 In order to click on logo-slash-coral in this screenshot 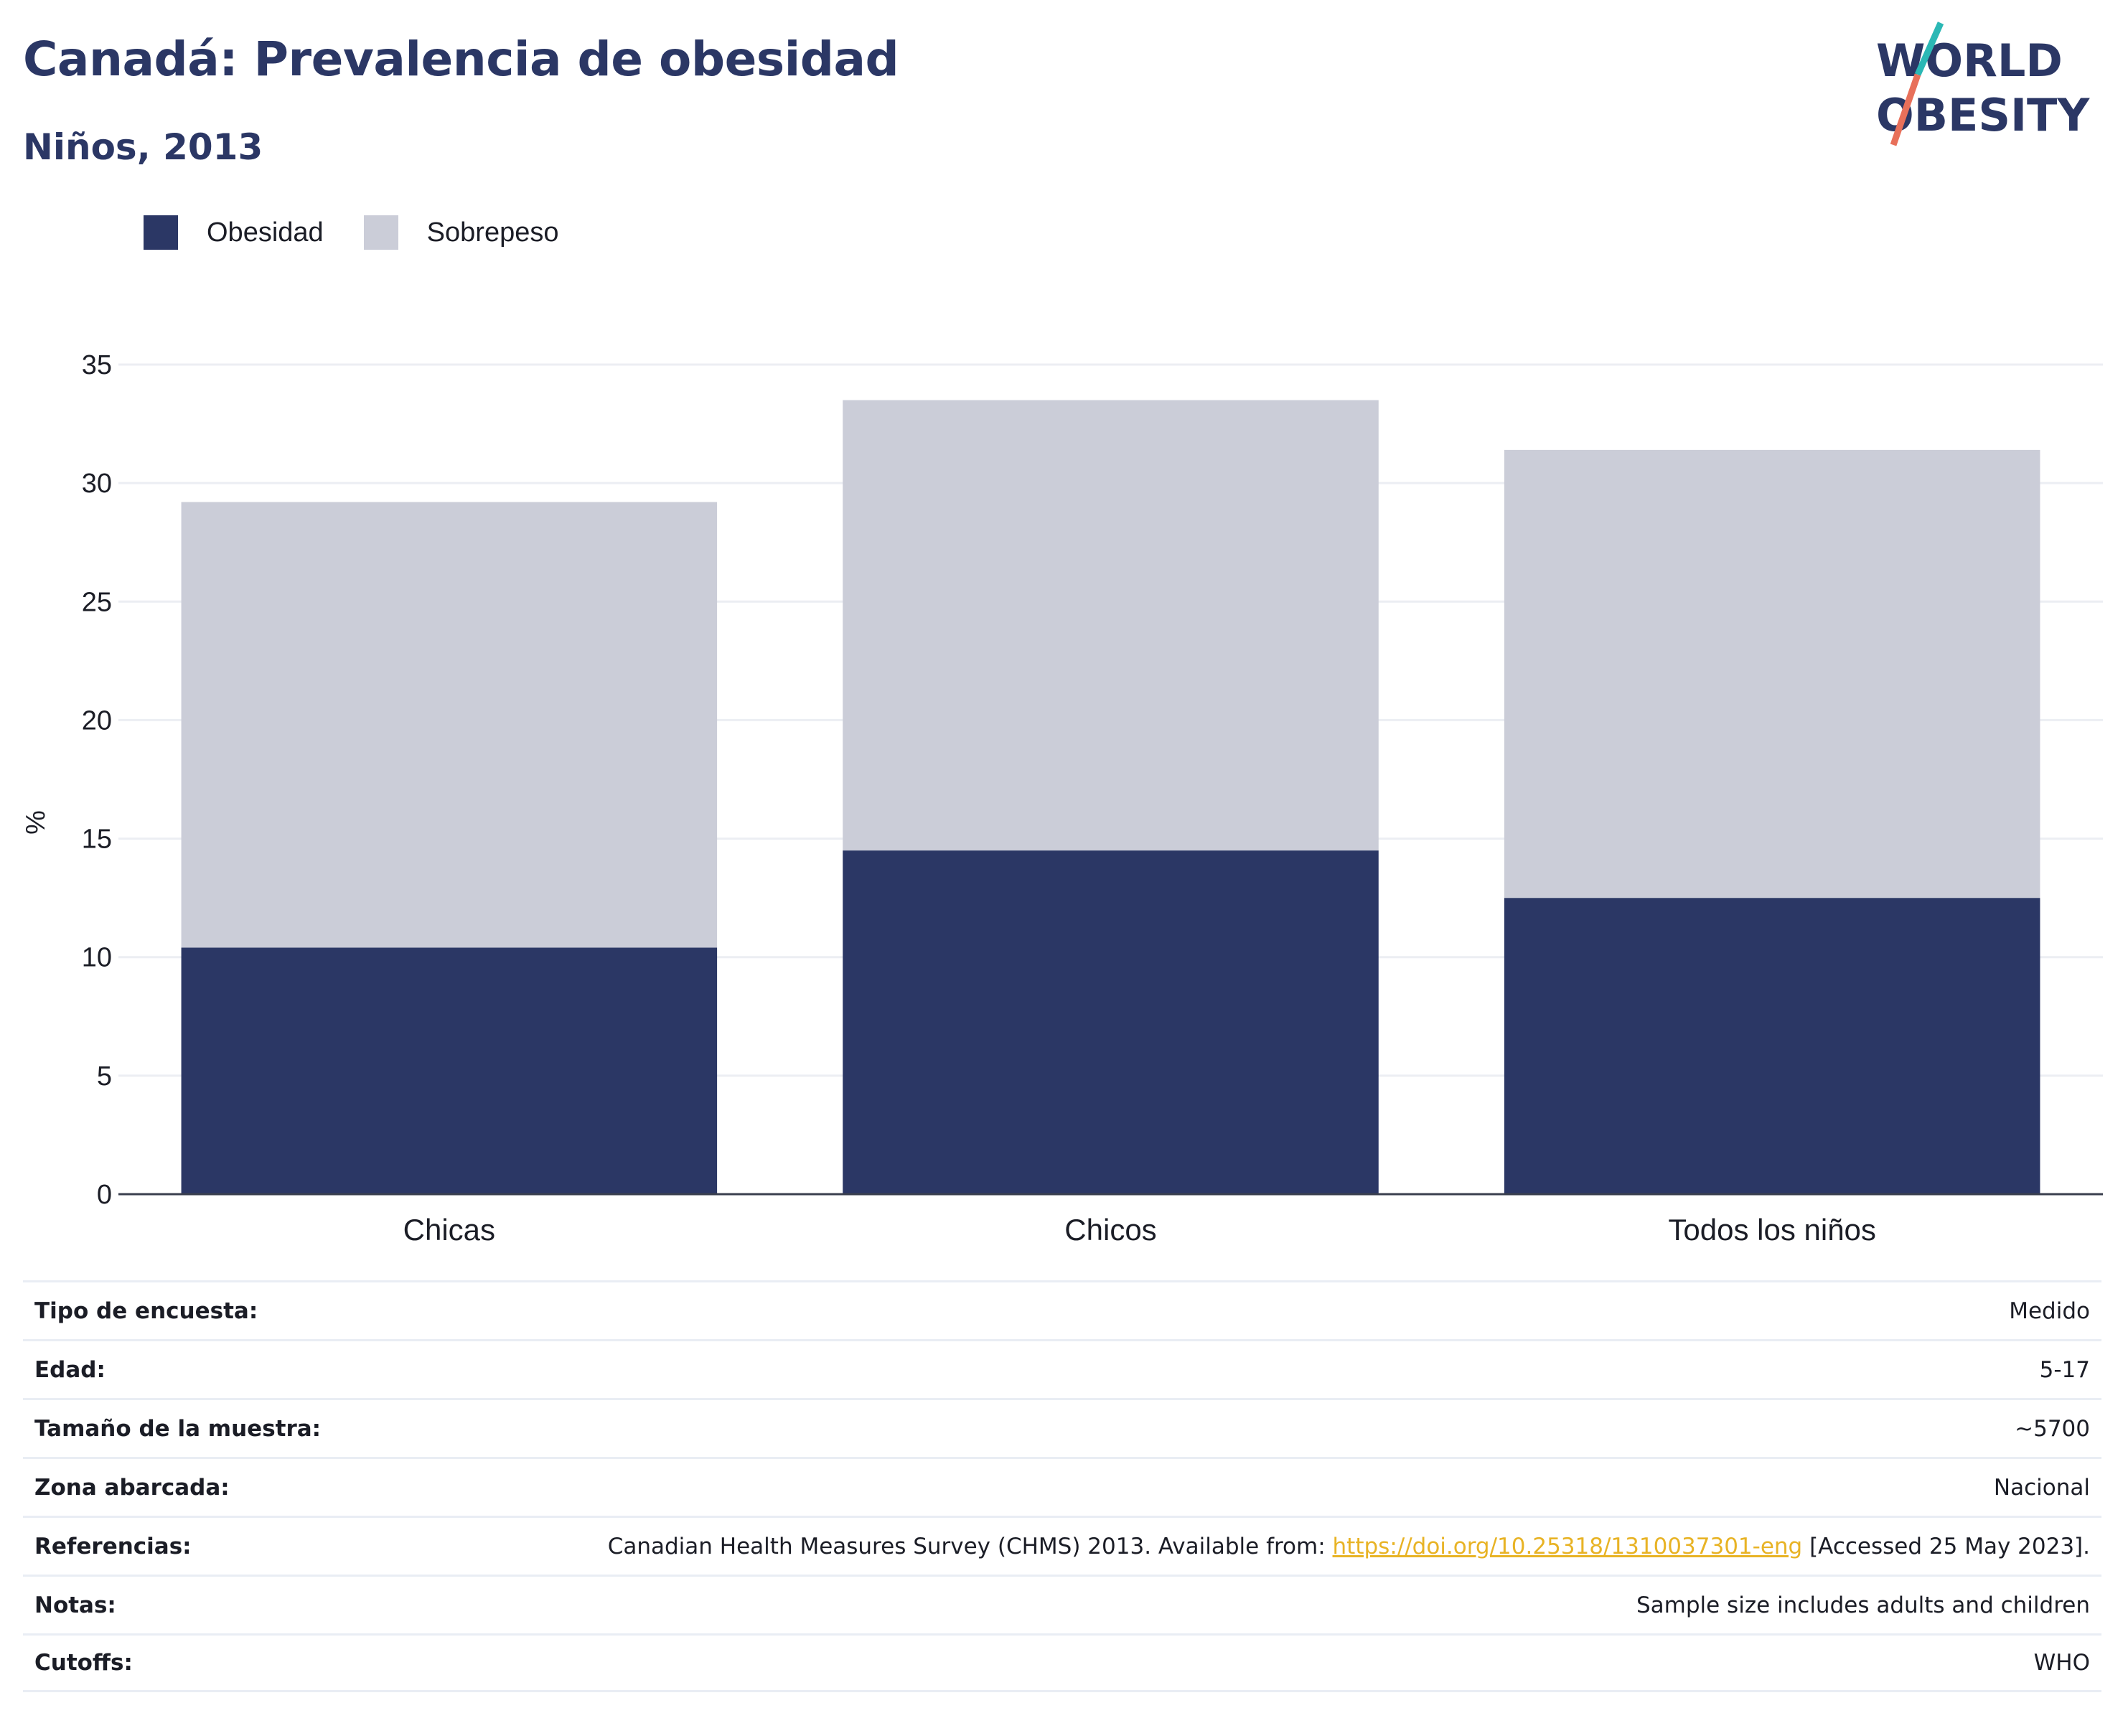, I will do `click(1905, 109)`.